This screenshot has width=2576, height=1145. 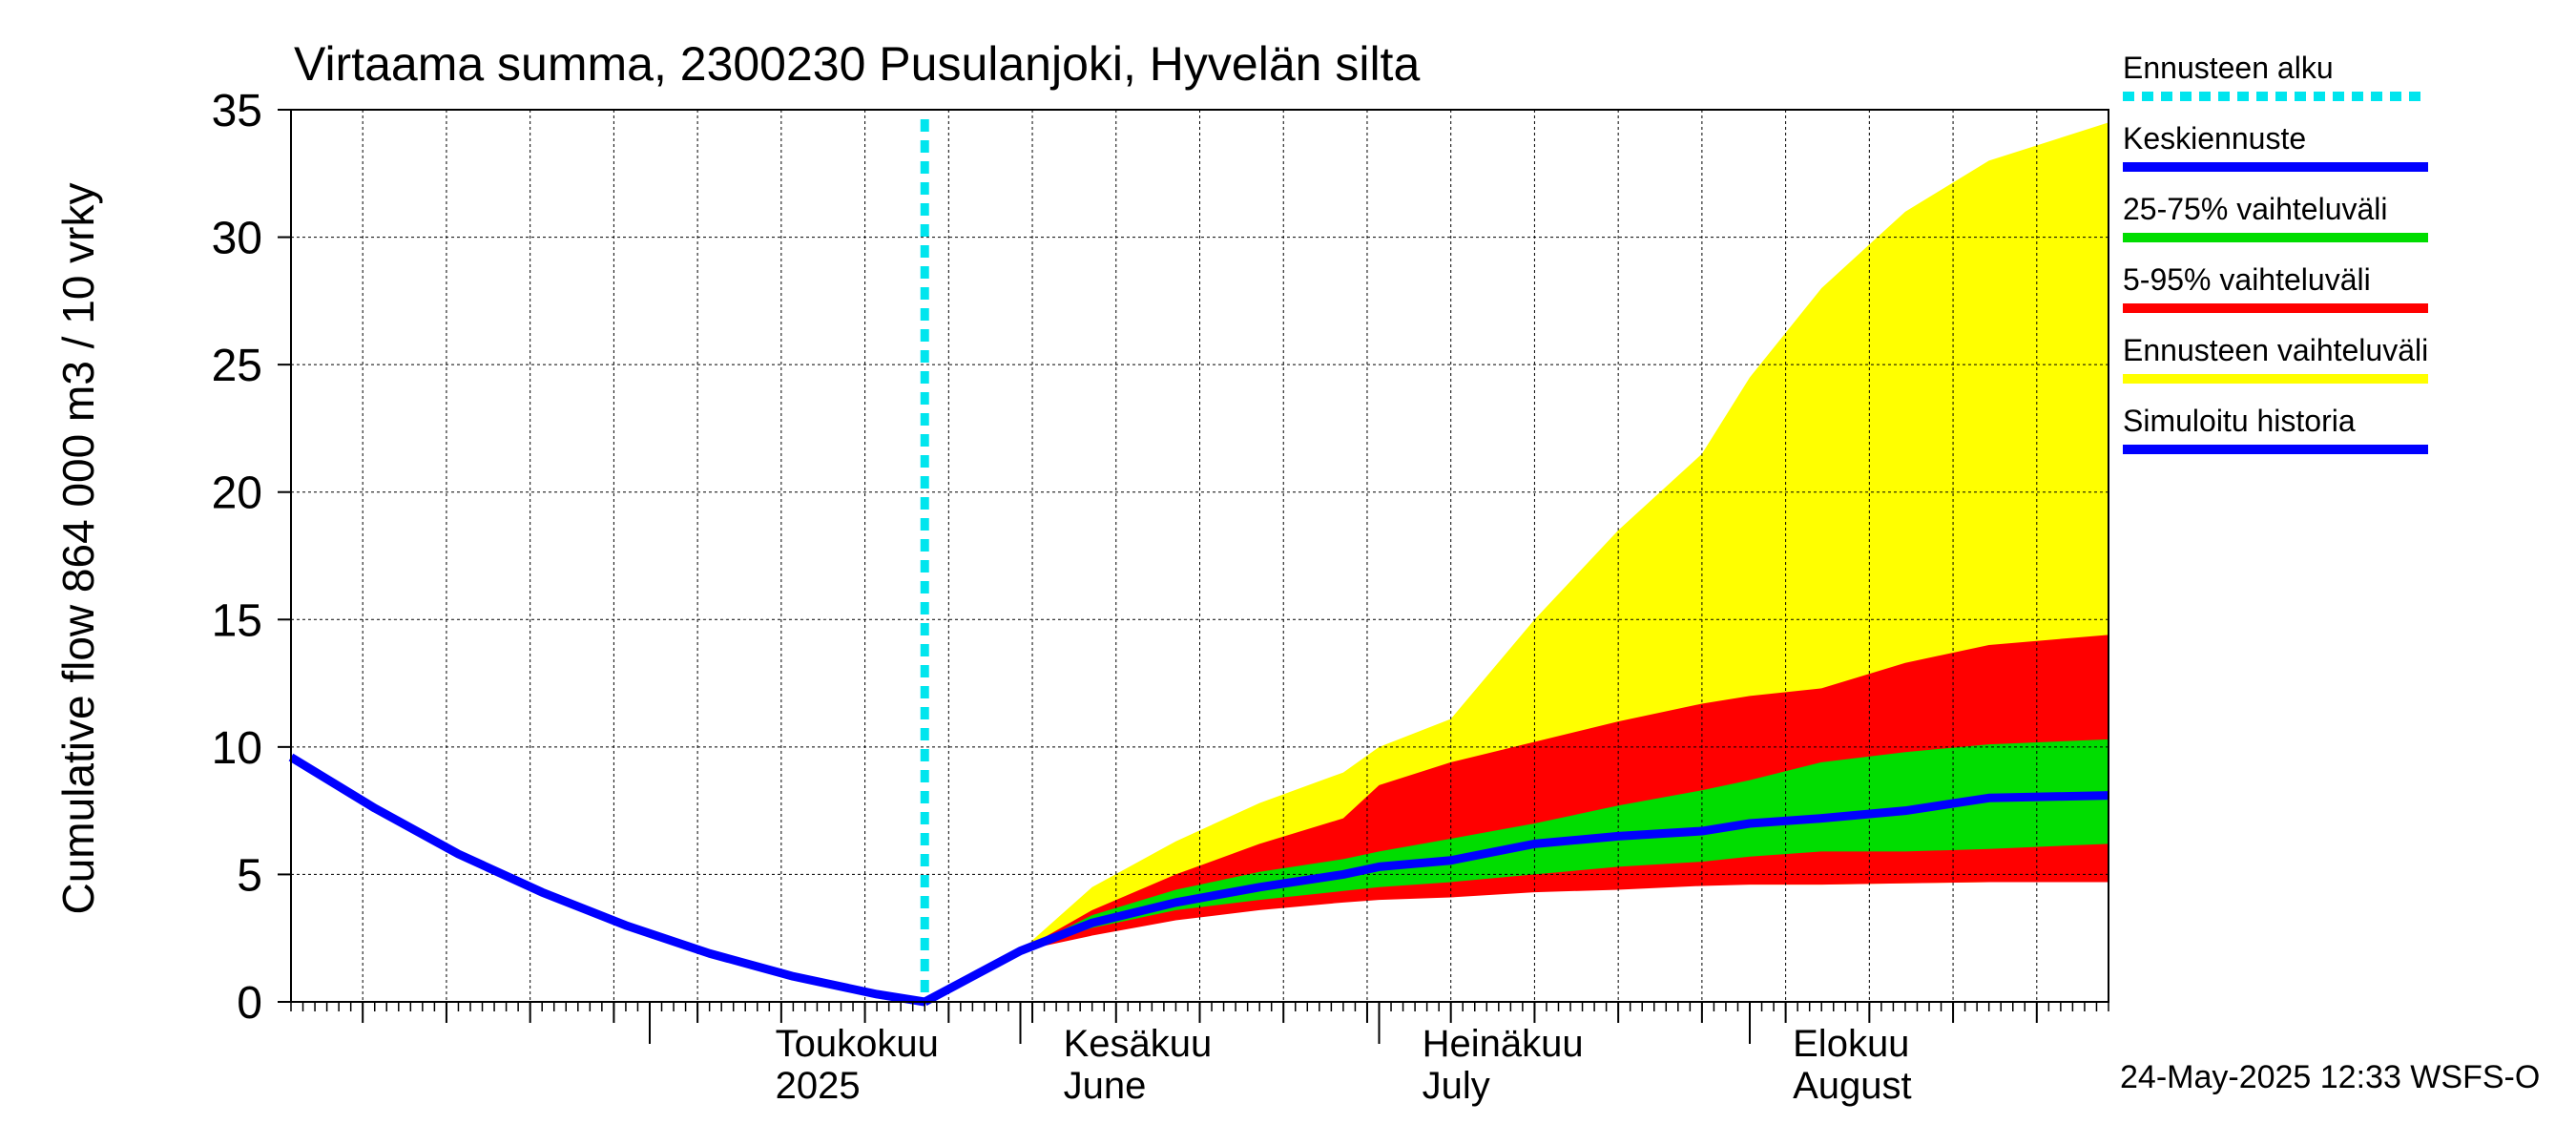 I want to click on median-forecast-line, so click(x=1516, y=899).